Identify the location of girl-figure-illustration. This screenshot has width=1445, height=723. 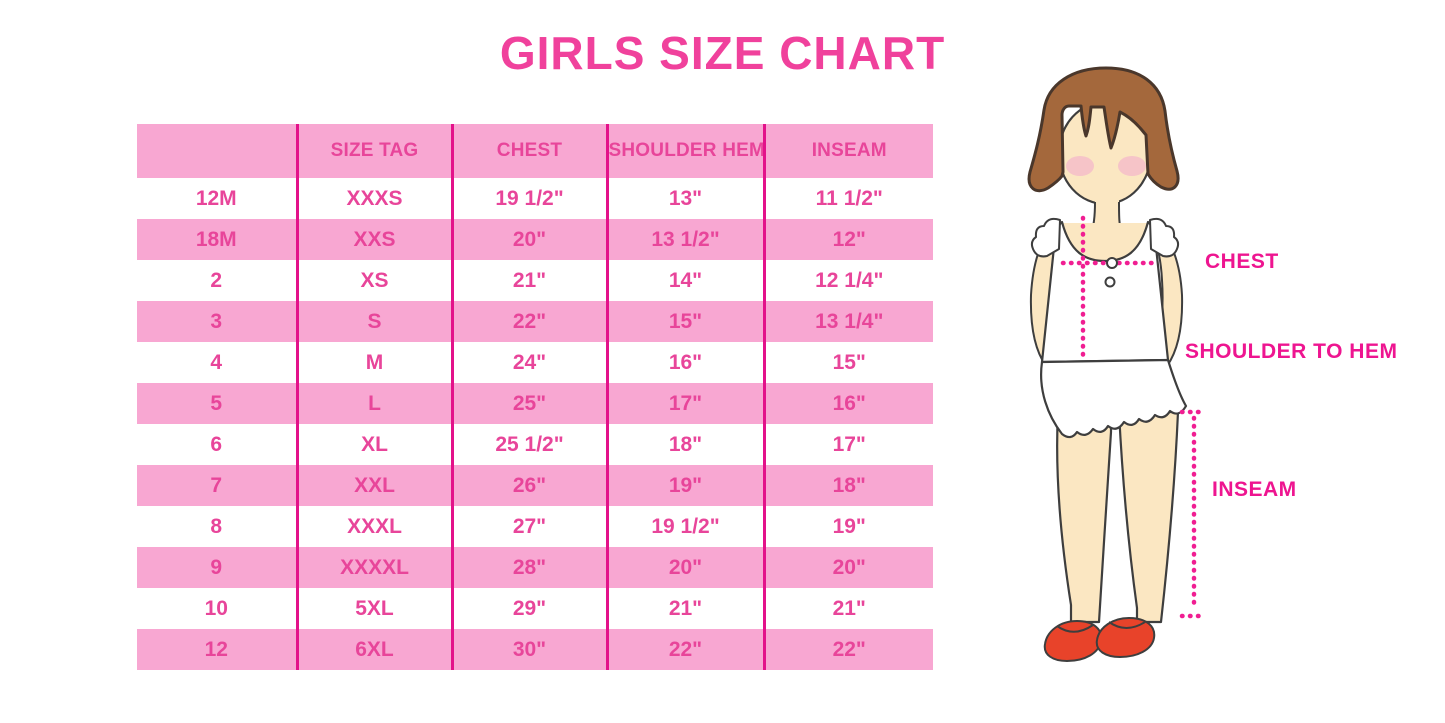
(1118, 364).